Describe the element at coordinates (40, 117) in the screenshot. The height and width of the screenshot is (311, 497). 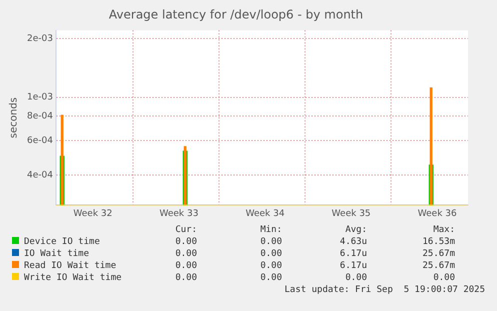
I see `y-tick-label: 8e-04` at that location.